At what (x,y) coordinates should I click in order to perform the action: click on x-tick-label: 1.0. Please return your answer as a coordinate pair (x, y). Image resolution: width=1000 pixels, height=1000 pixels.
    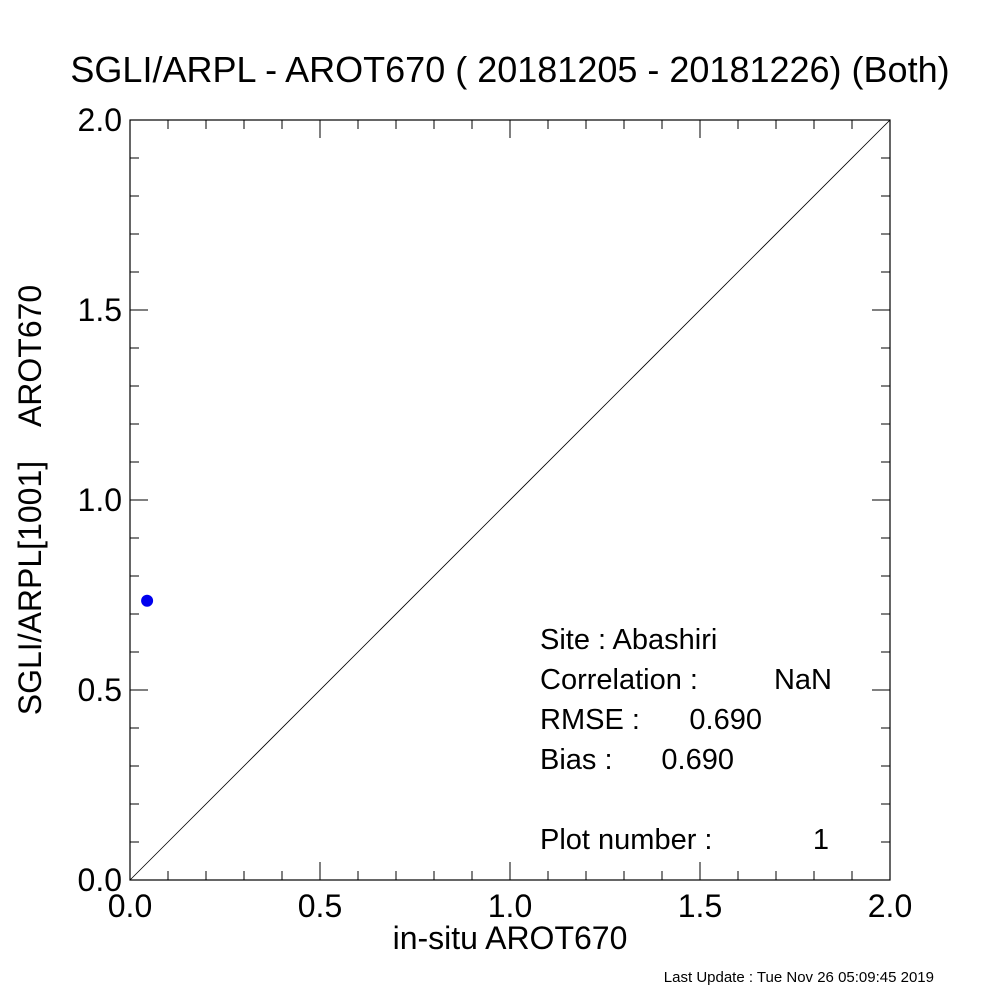
    Looking at the image, I should click on (510, 906).